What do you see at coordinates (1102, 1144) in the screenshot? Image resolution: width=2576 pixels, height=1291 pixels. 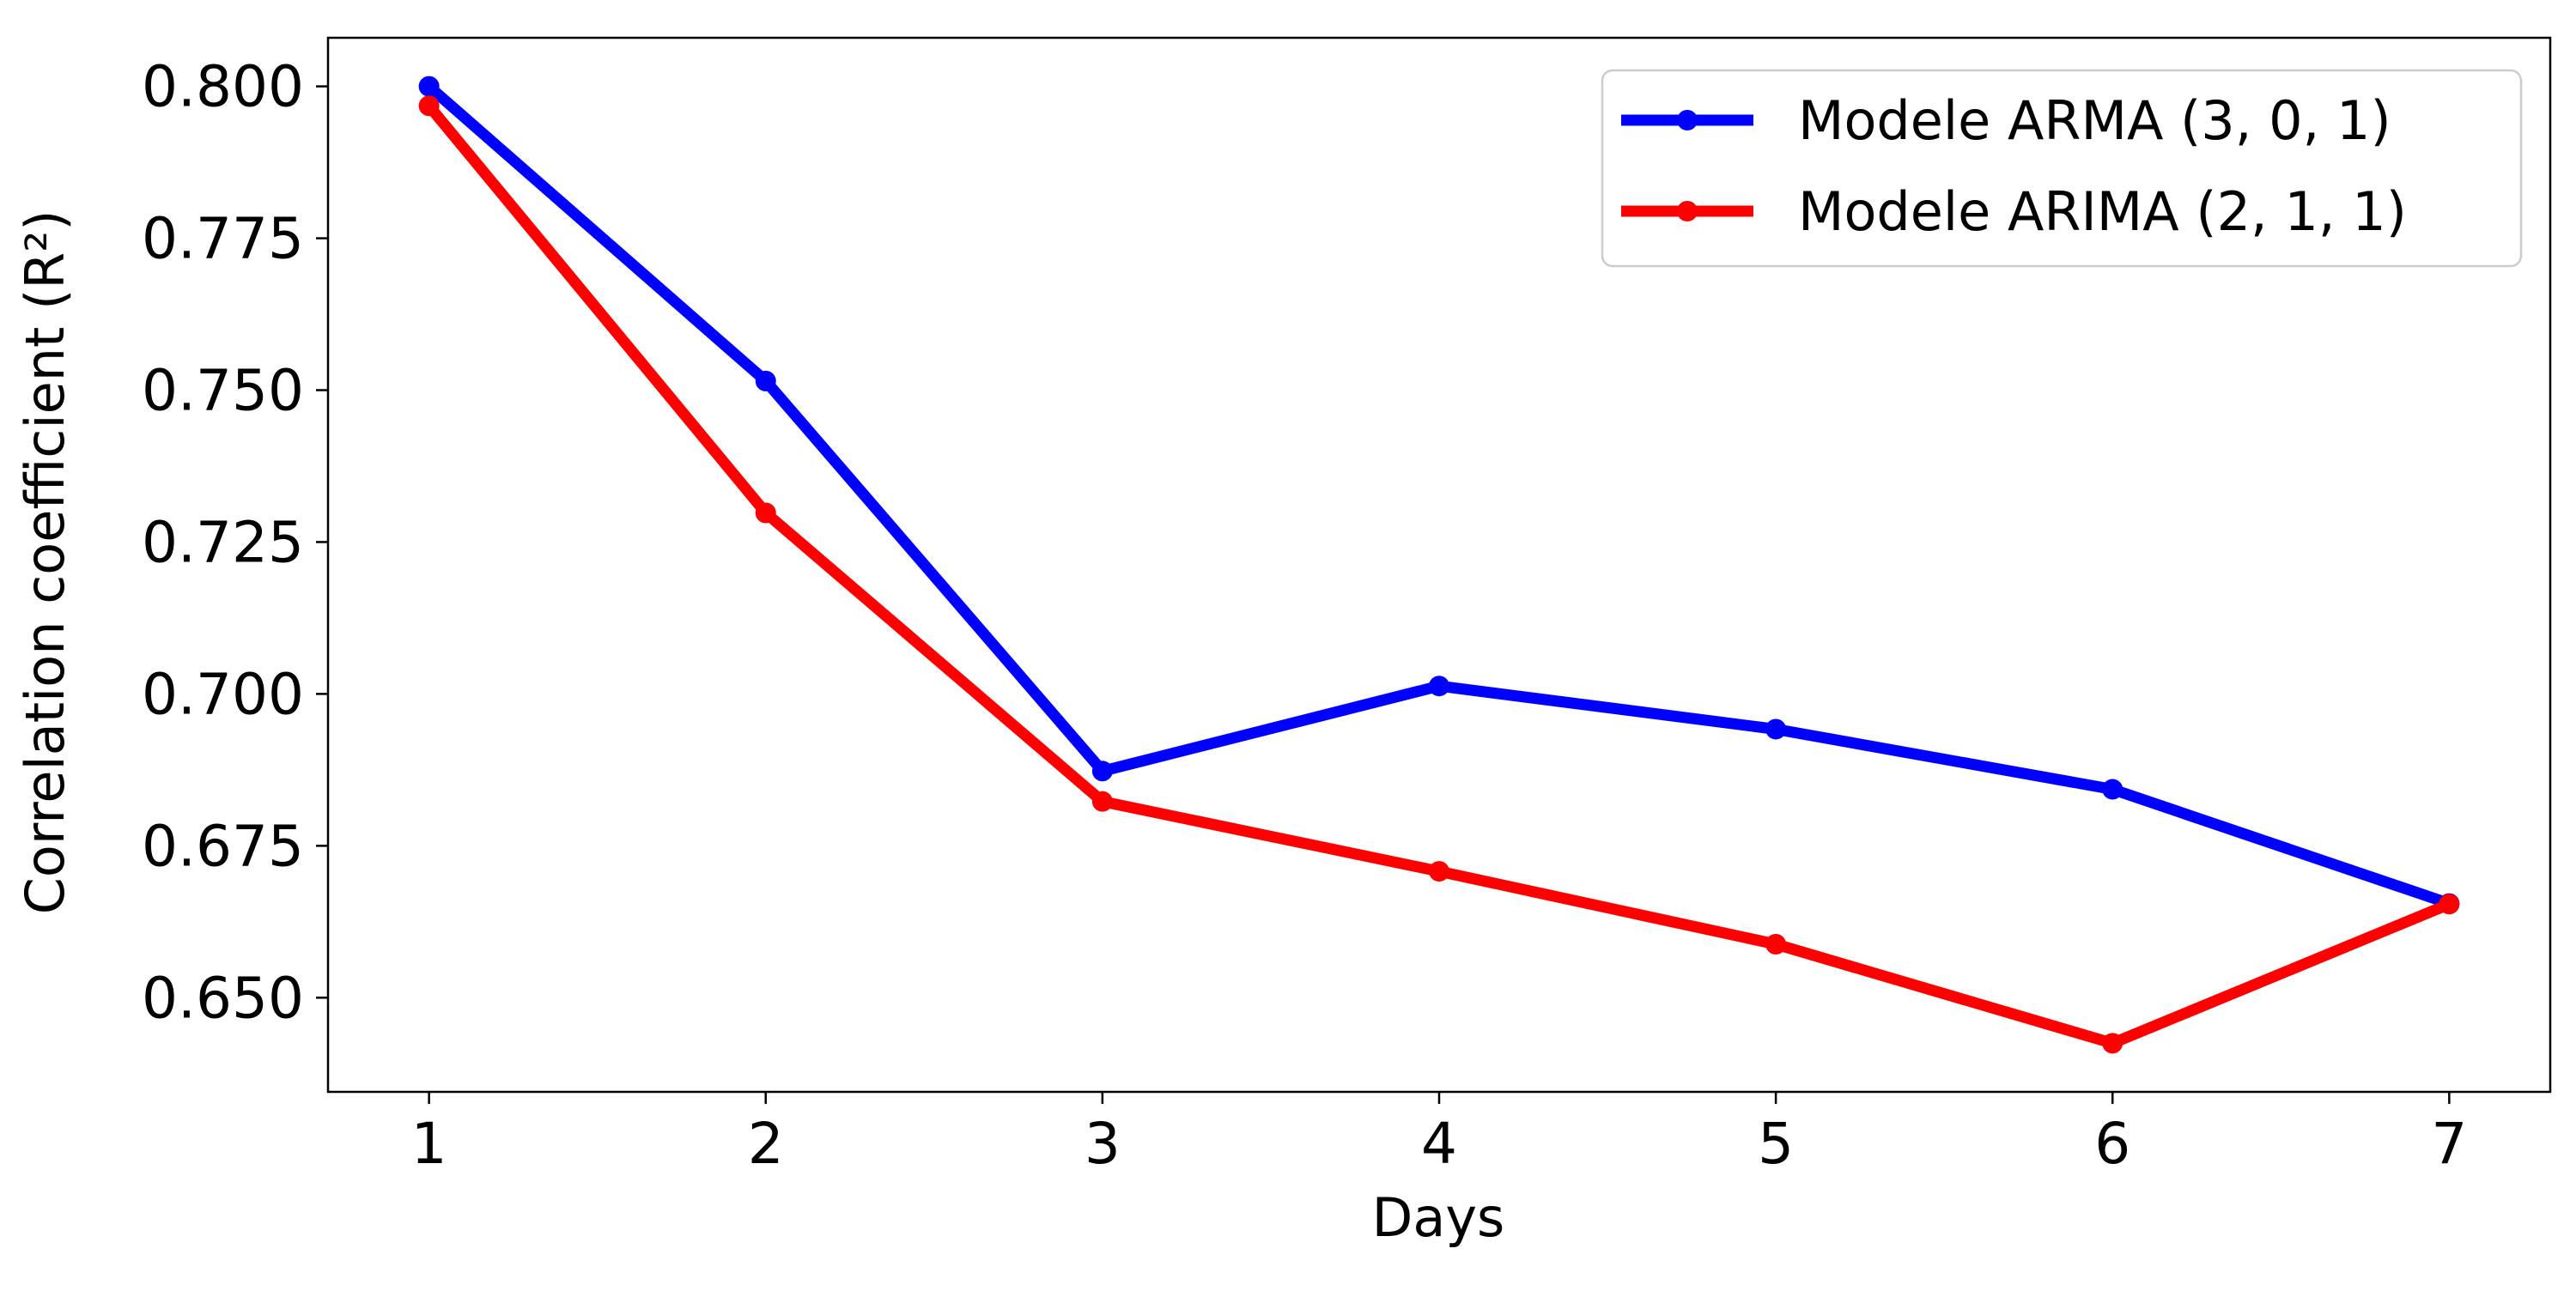 I see `x-tick-label-3: 3` at bounding box center [1102, 1144].